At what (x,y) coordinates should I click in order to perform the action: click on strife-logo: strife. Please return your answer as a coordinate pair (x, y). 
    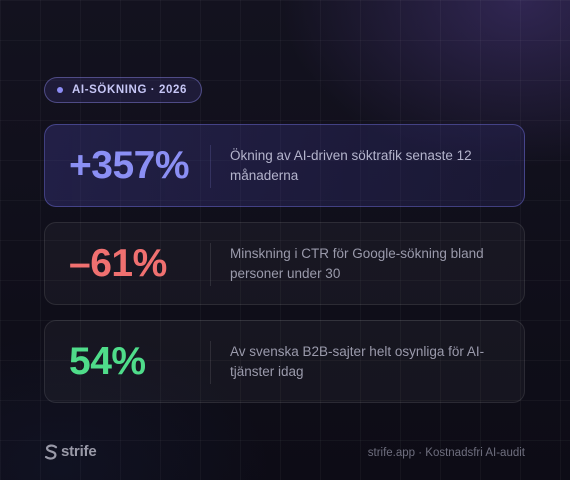
    Looking at the image, I should click on (70, 451).